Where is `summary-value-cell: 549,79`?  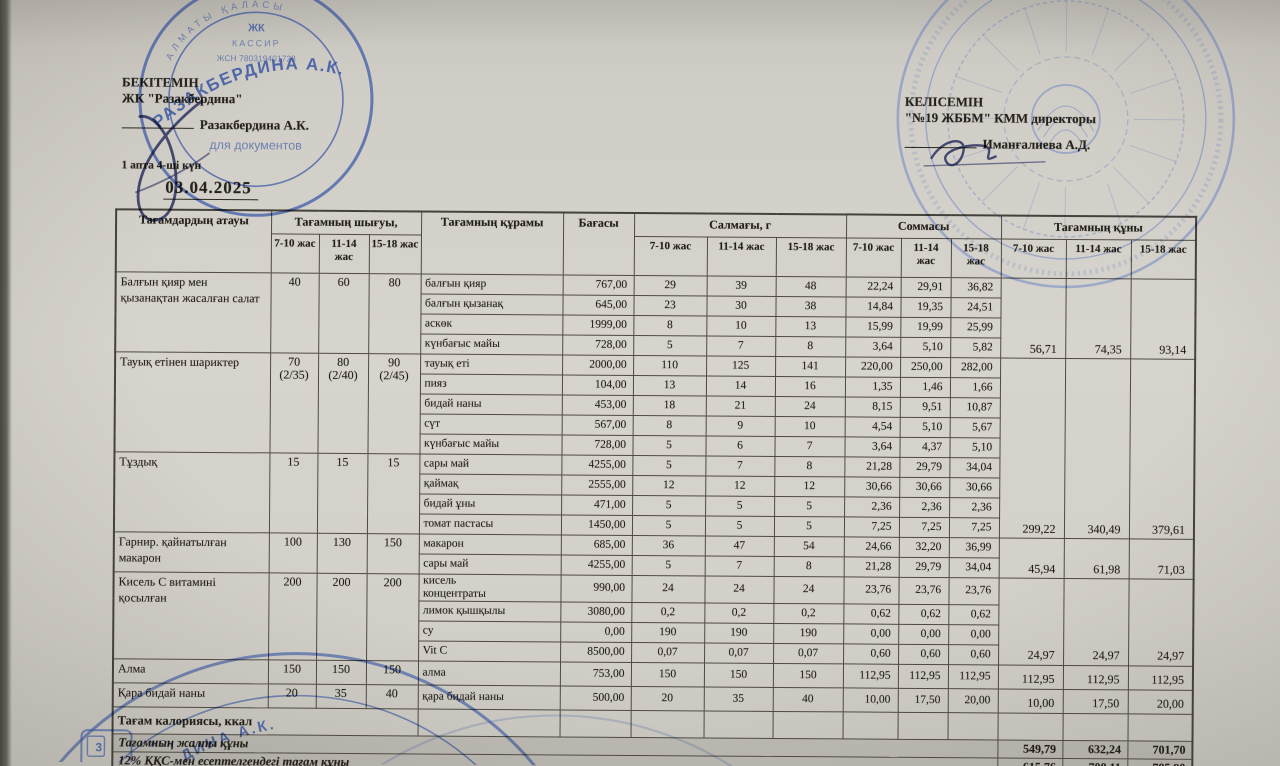 summary-value-cell: 549,79 is located at coordinates (1030, 749).